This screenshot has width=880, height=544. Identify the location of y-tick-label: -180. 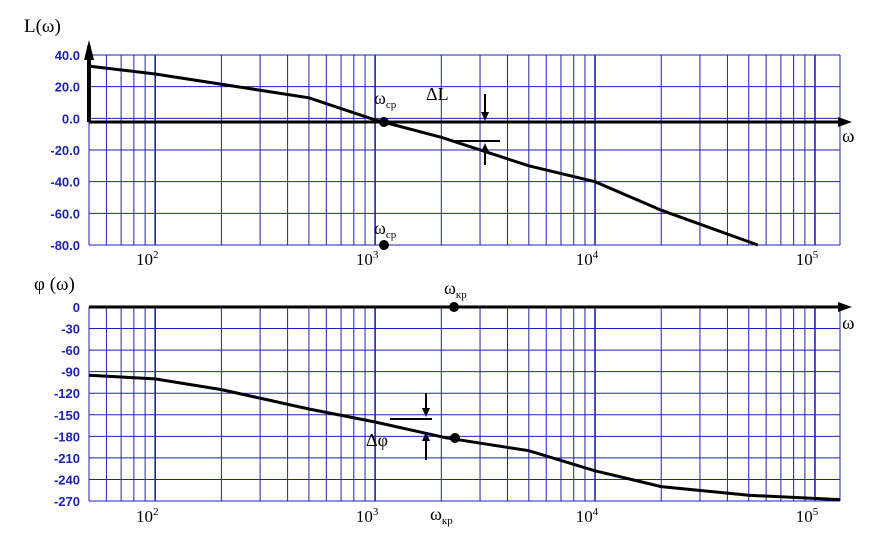
(67, 436).